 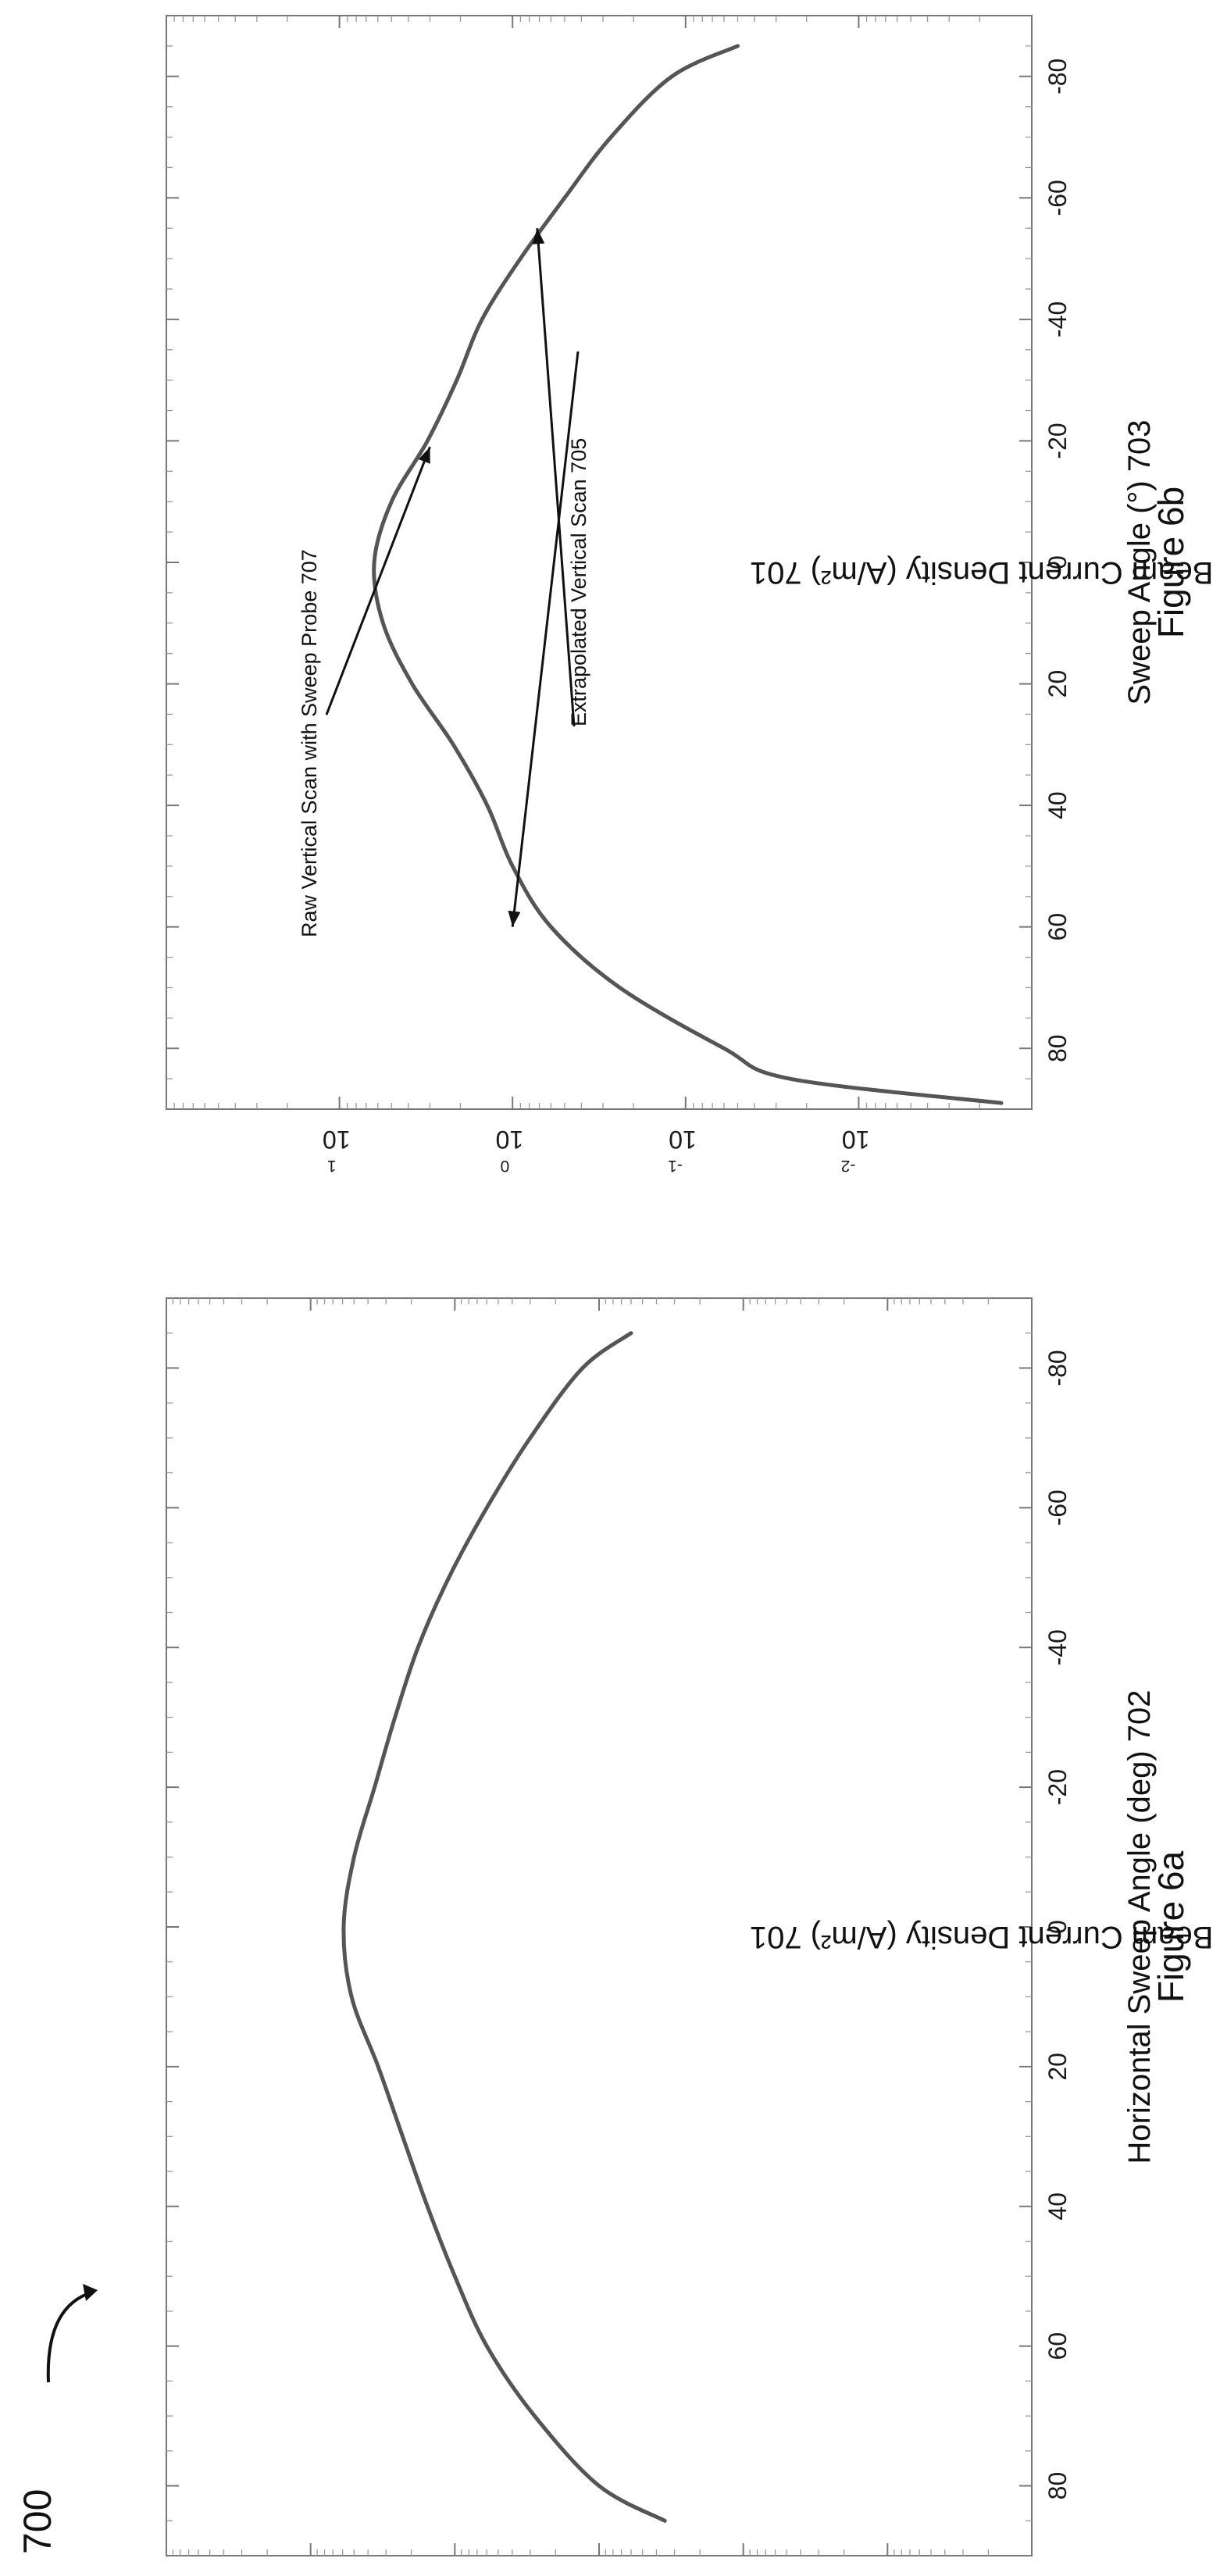 What do you see at coordinates (514, 918) in the screenshot?
I see `annotation-extrapolated-arrow-2-head` at bounding box center [514, 918].